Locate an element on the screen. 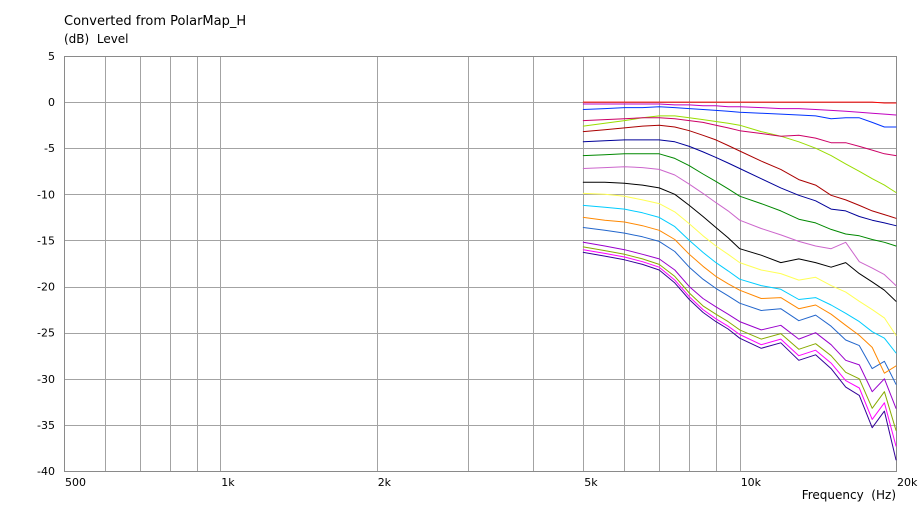  x-tick-label: 20k is located at coordinates (907, 482).